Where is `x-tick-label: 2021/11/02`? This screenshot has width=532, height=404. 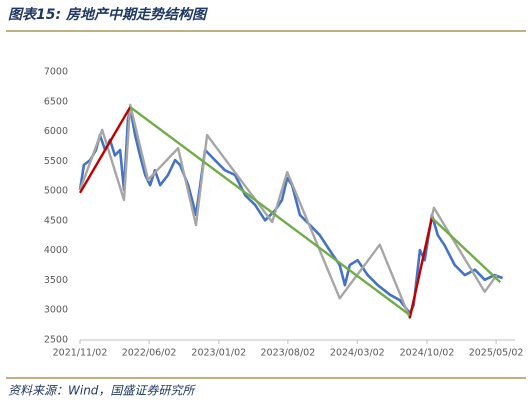 x-tick-label: 2021/11/02 is located at coordinates (80, 353).